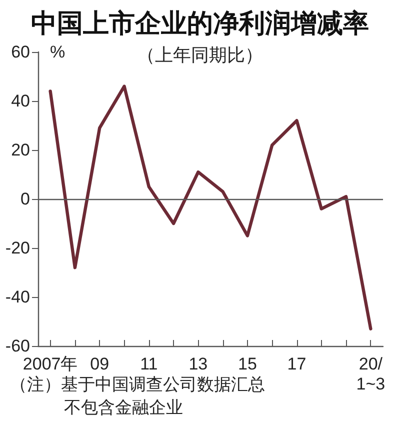 Image resolution: width=400 pixels, height=431 pixels. I want to click on x-tick-label: 2007年, so click(50, 364).